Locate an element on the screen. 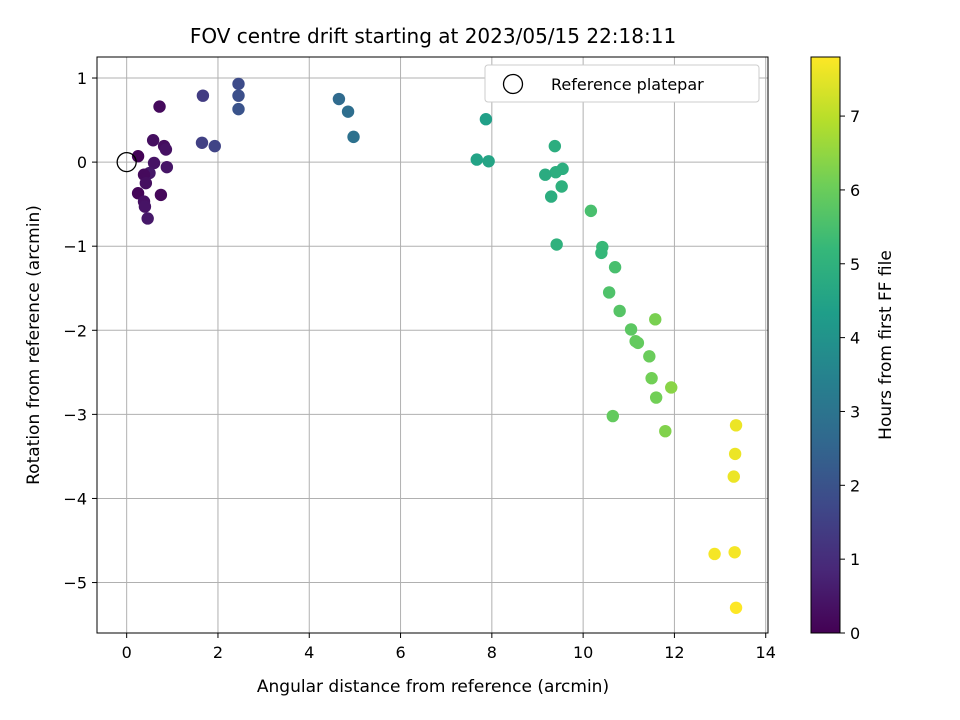 The width and height of the screenshot is (960, 720). x-tick-label: 6 is located at coordinates (400, 652).